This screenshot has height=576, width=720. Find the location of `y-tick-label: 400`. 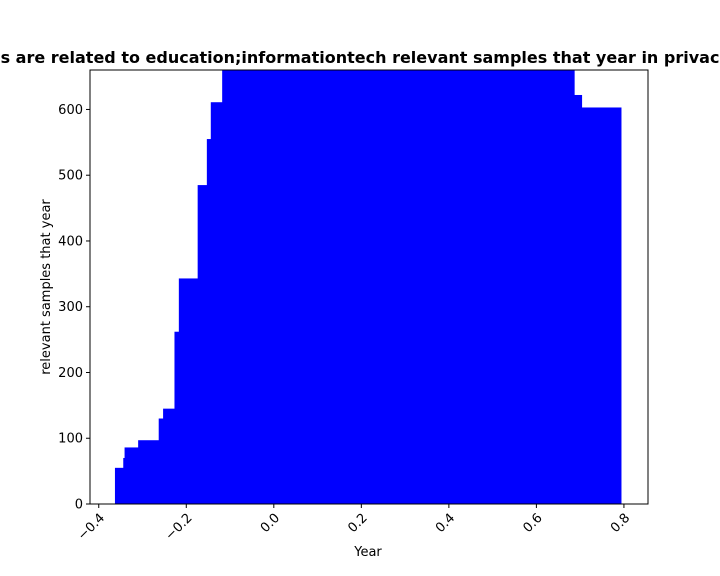

y-tick-label: 400 is located at coordinates (70, 241).